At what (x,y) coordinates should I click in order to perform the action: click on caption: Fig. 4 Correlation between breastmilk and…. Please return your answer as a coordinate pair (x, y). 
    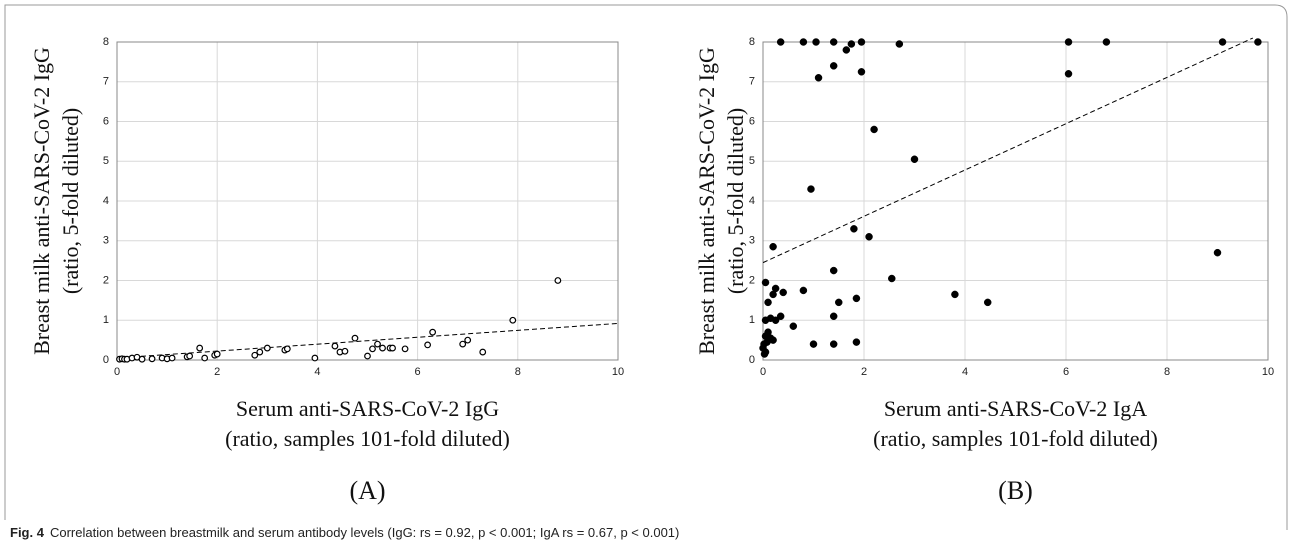
    Looking at the image, I should click on (344, 532).